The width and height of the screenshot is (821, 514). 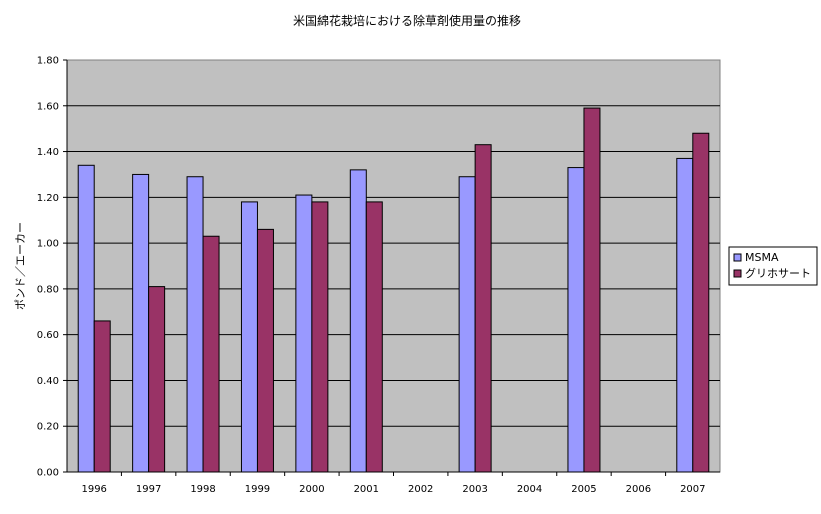 I want to click on y-tick-label: 1.00, so click(x=48, y=244).